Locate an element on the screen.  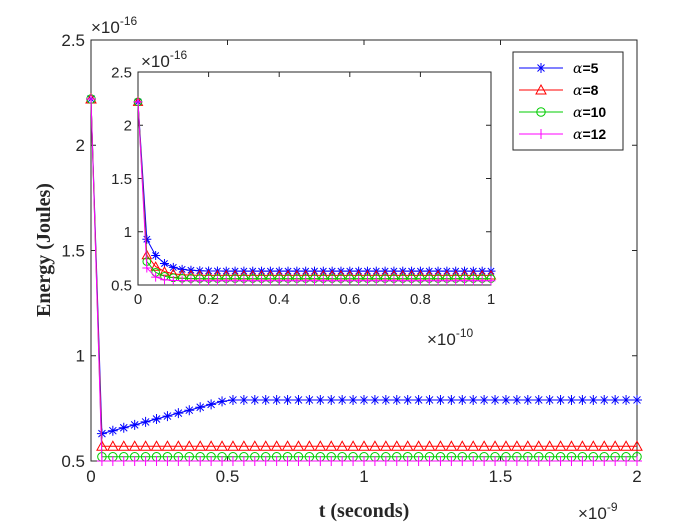
main-y-tick-label: 1 is located at coordinates (80, 356).